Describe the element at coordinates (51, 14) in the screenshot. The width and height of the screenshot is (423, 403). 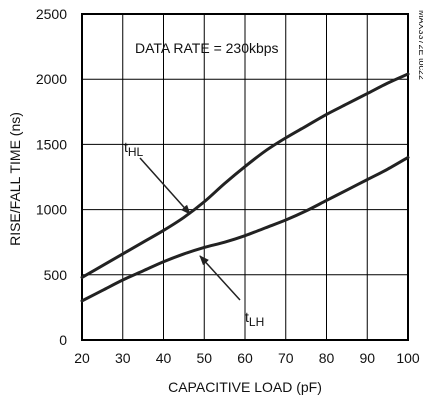
I see `y-tick-label: 2500` at that location.